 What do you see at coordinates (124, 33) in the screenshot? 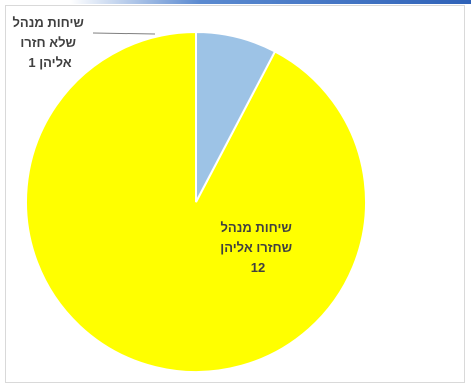
I see `leader-line` at bounding box center [124, 33].